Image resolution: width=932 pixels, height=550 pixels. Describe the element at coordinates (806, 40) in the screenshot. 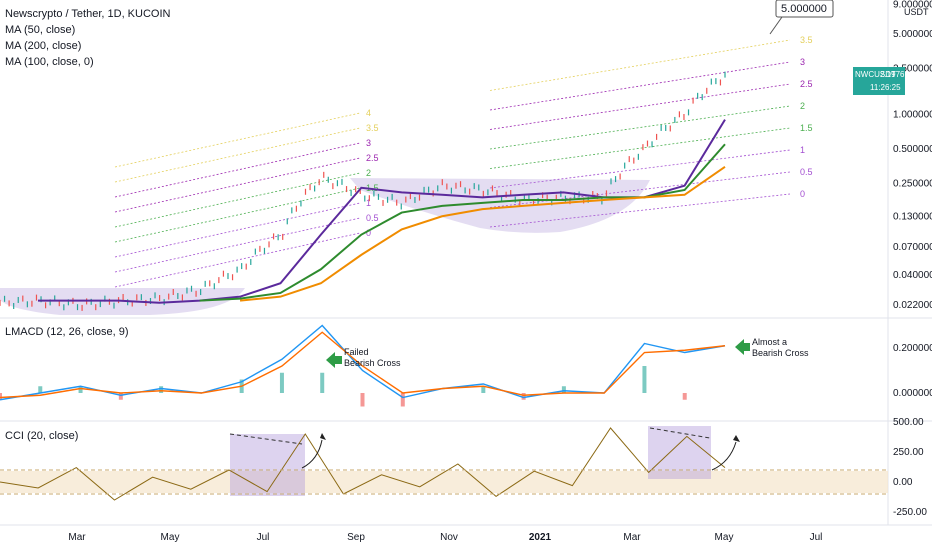

I see `fib-label-late: 3.5` at that location.